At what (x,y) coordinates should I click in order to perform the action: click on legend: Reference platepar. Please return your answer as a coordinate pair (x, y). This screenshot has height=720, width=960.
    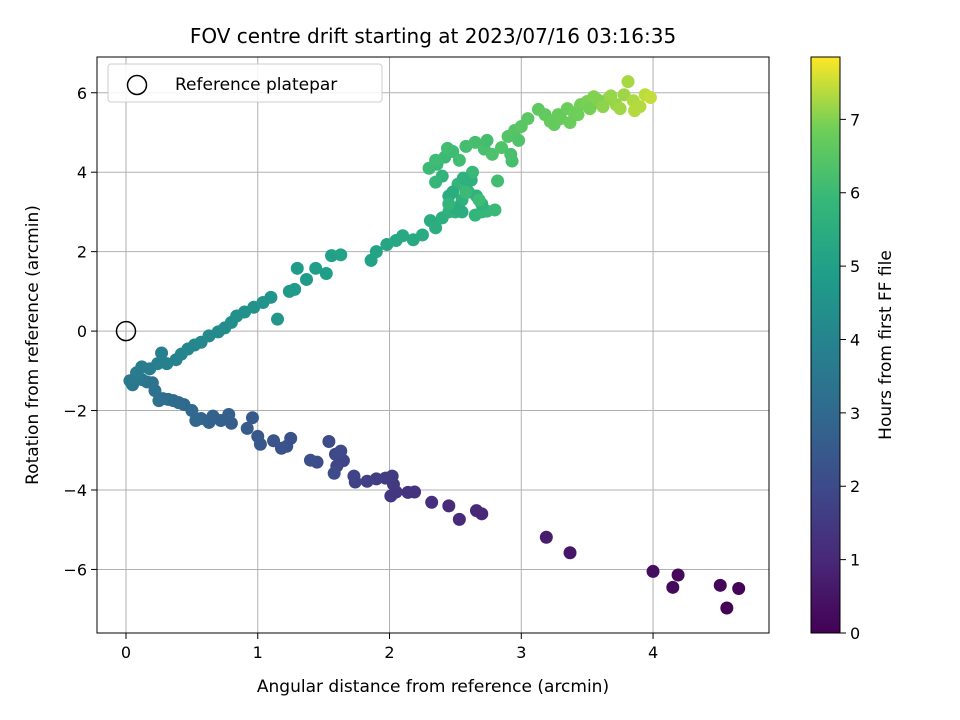
    Looking at the image, I should click on (245, 83).